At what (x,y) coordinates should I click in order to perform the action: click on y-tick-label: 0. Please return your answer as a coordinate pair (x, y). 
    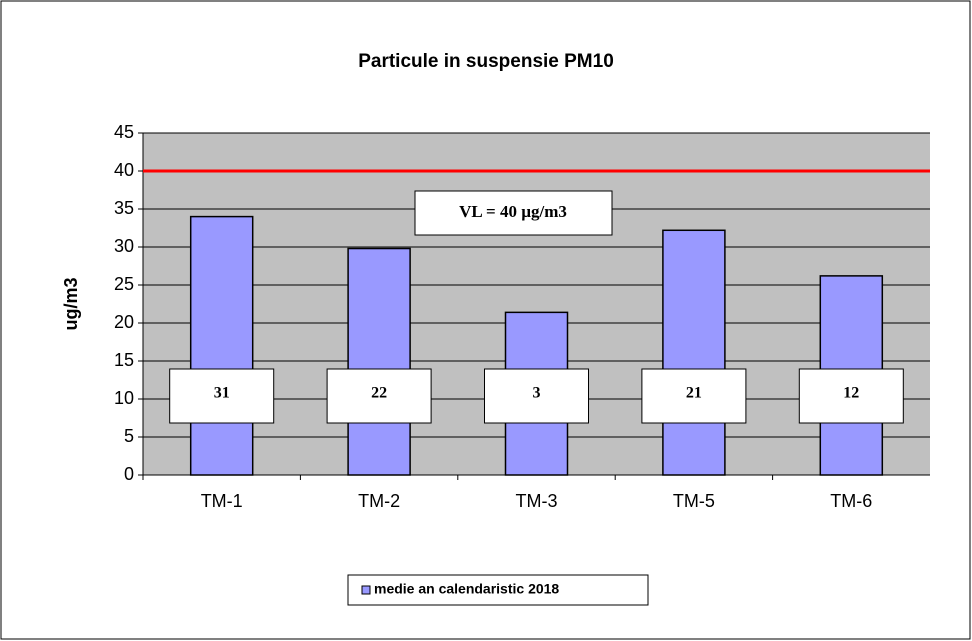
    Looking at the image, I should click on (129, 474).